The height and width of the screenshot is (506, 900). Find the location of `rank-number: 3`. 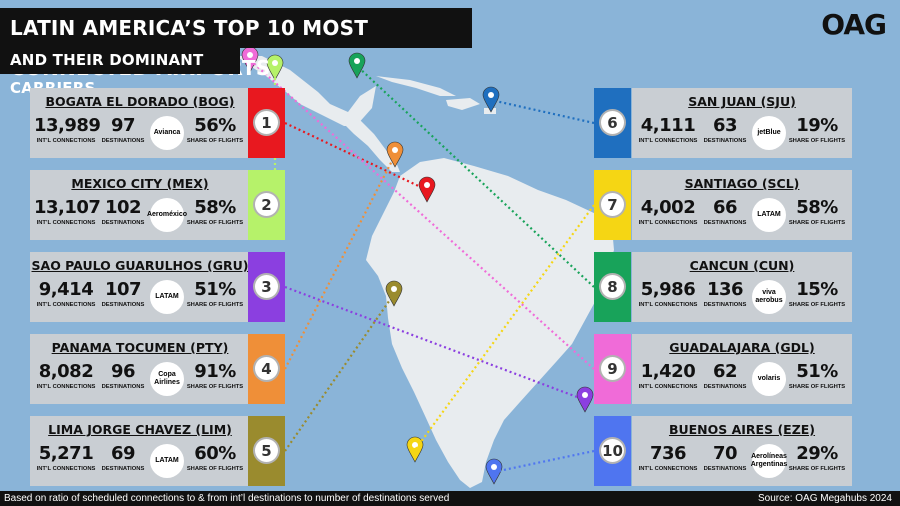

rank-number: 3 is located at coordinates (266, 286).